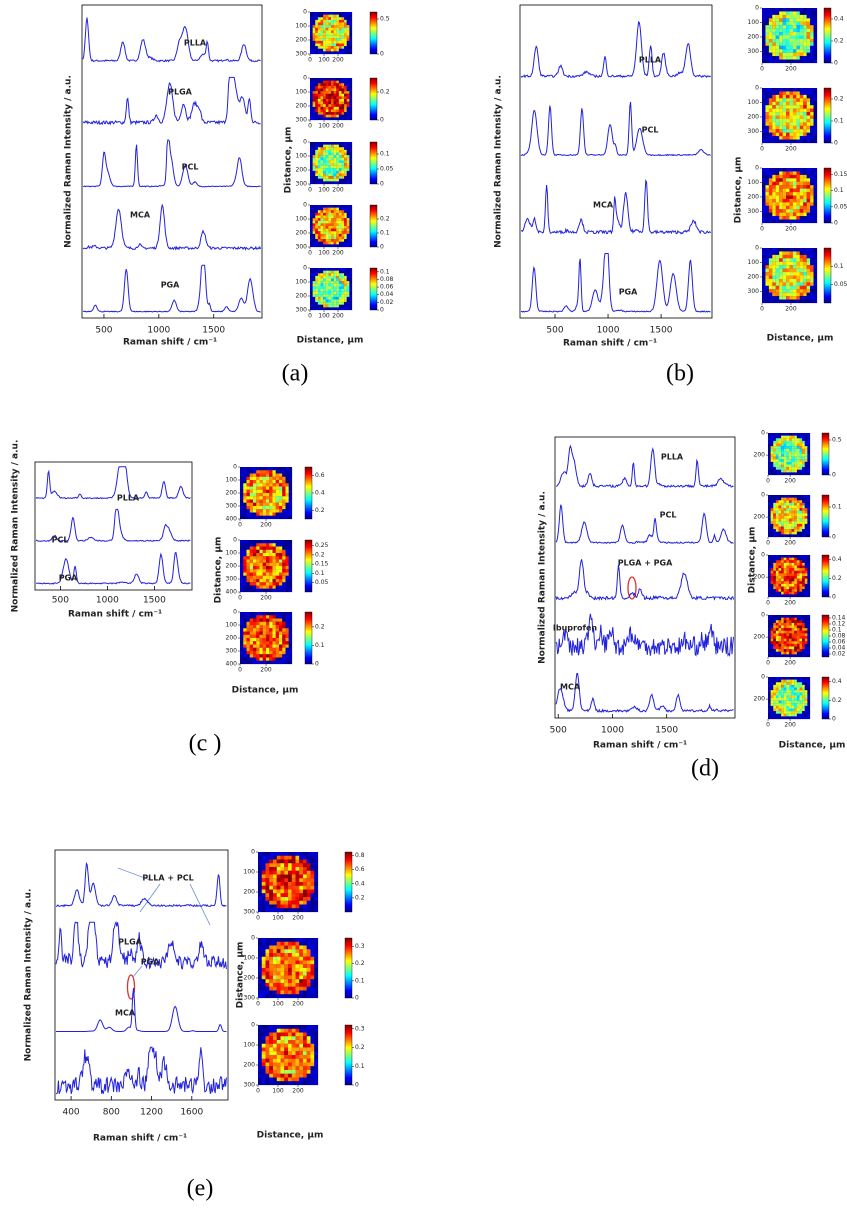  What do you see at coordinates (290, 1136) in the screenshot?
I see `map-x-label: Distance, µm` at bounding box center [290, 1136].